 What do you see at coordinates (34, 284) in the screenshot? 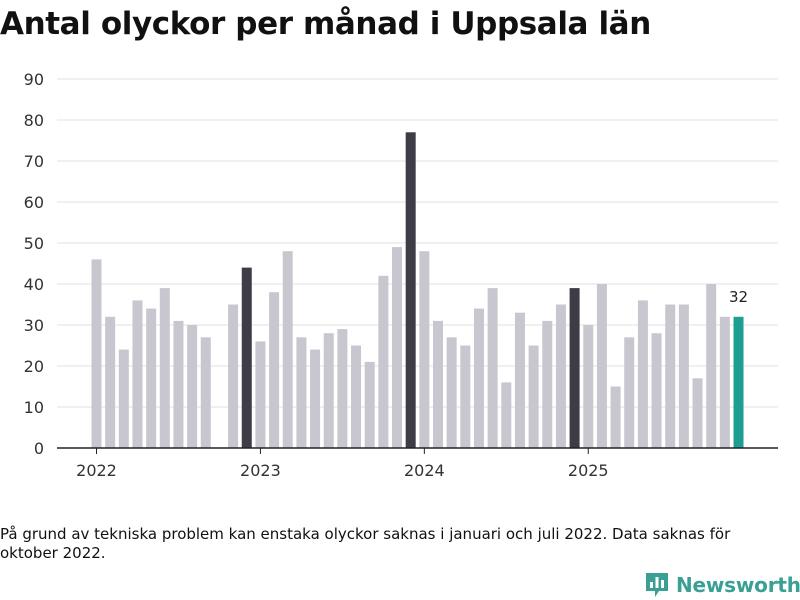
I see `y-tick-label: 40` at bounding box center [34, 284].